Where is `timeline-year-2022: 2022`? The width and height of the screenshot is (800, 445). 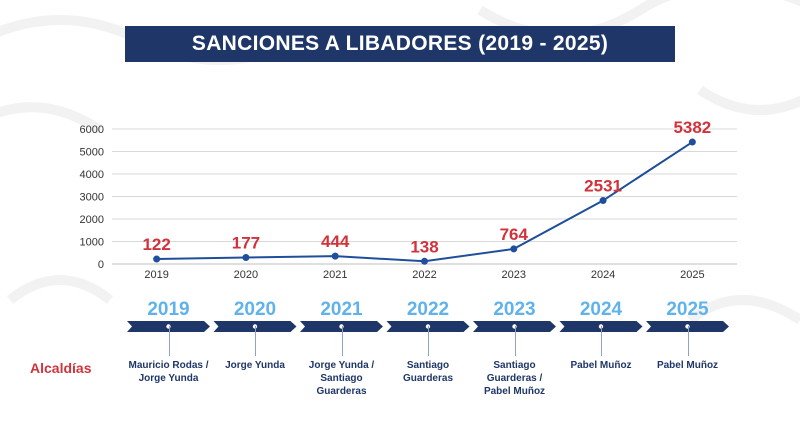 timeline-year-2022: 2022 is located at coordinates (428, 309).